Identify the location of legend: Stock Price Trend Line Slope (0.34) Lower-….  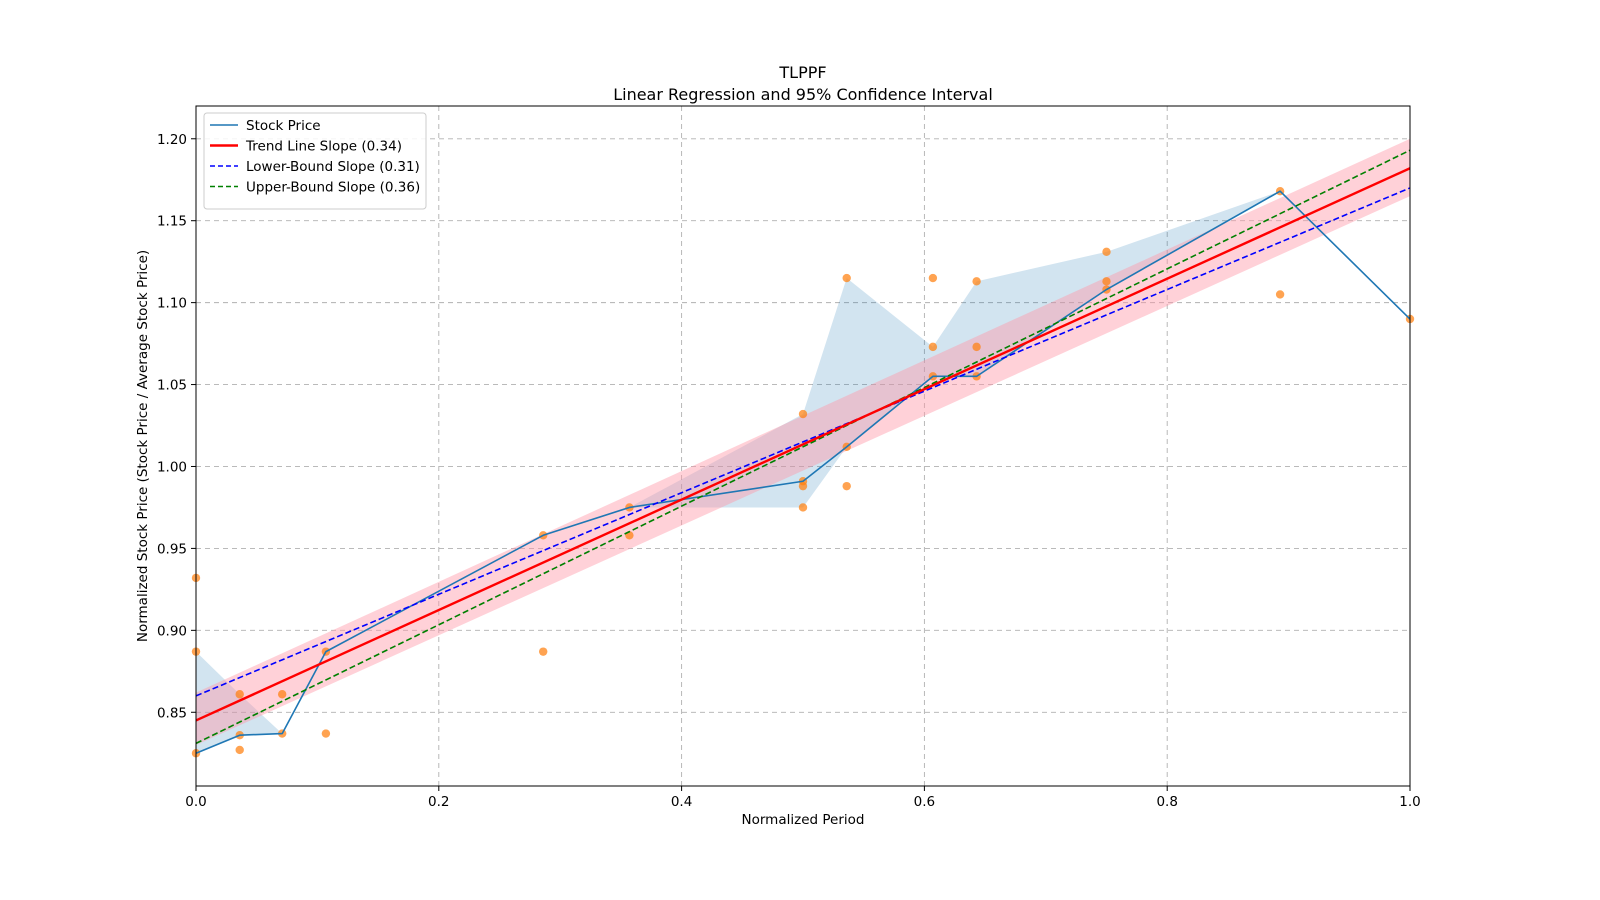
(315, 161).